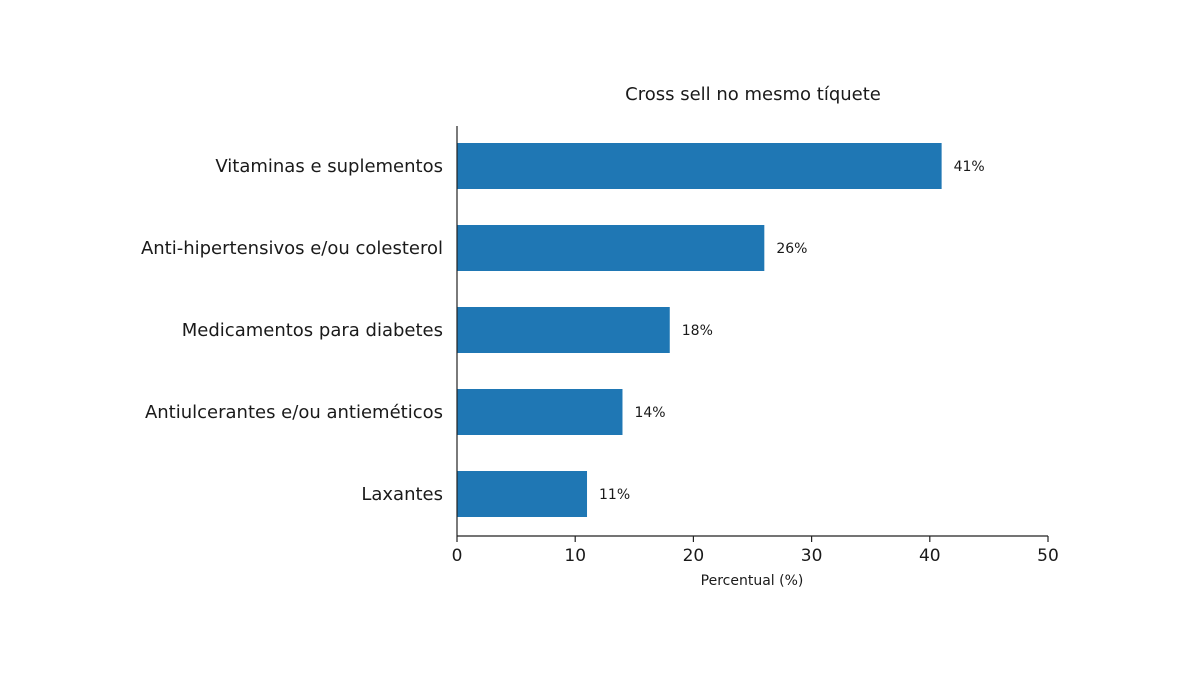 Image resolution: width=1200 pixels, height=675 pixels. I want to click on x-tick-label: 0, so click(457, 556).